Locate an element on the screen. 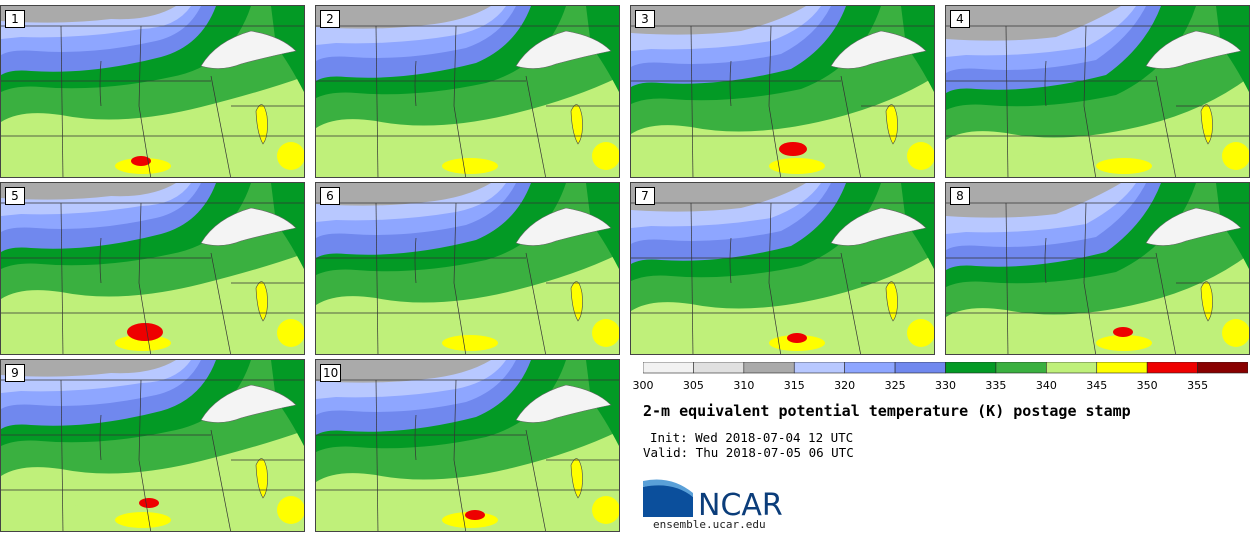 The width and height of the screenshot is (1260, 533). postage-stamp-panel: 2 is located at coordinates (467, 91).